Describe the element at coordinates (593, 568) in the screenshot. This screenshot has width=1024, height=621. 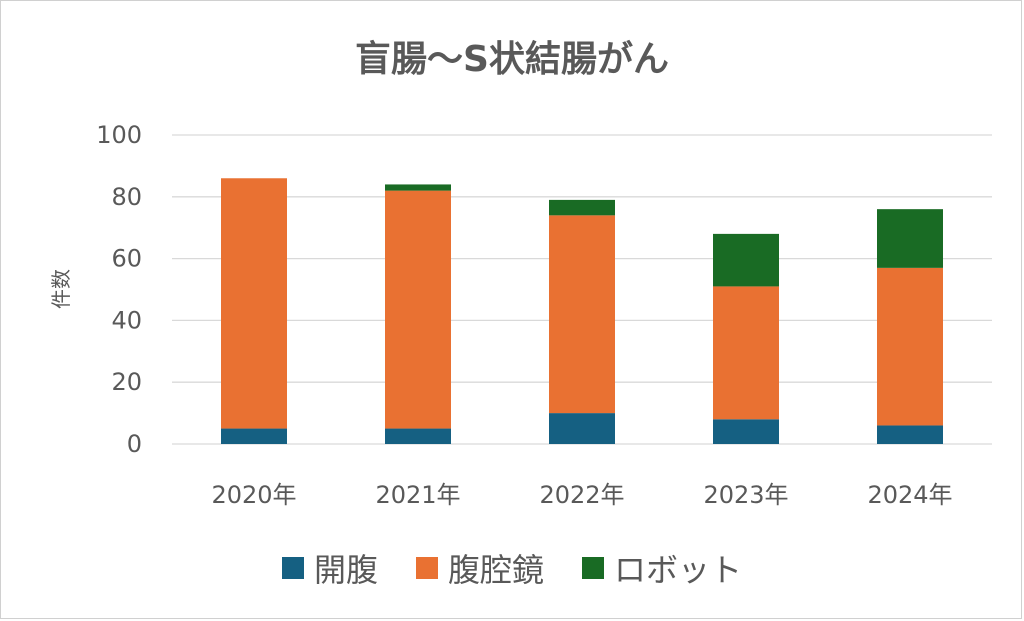
I see `legend-swatch-robot` at that location.